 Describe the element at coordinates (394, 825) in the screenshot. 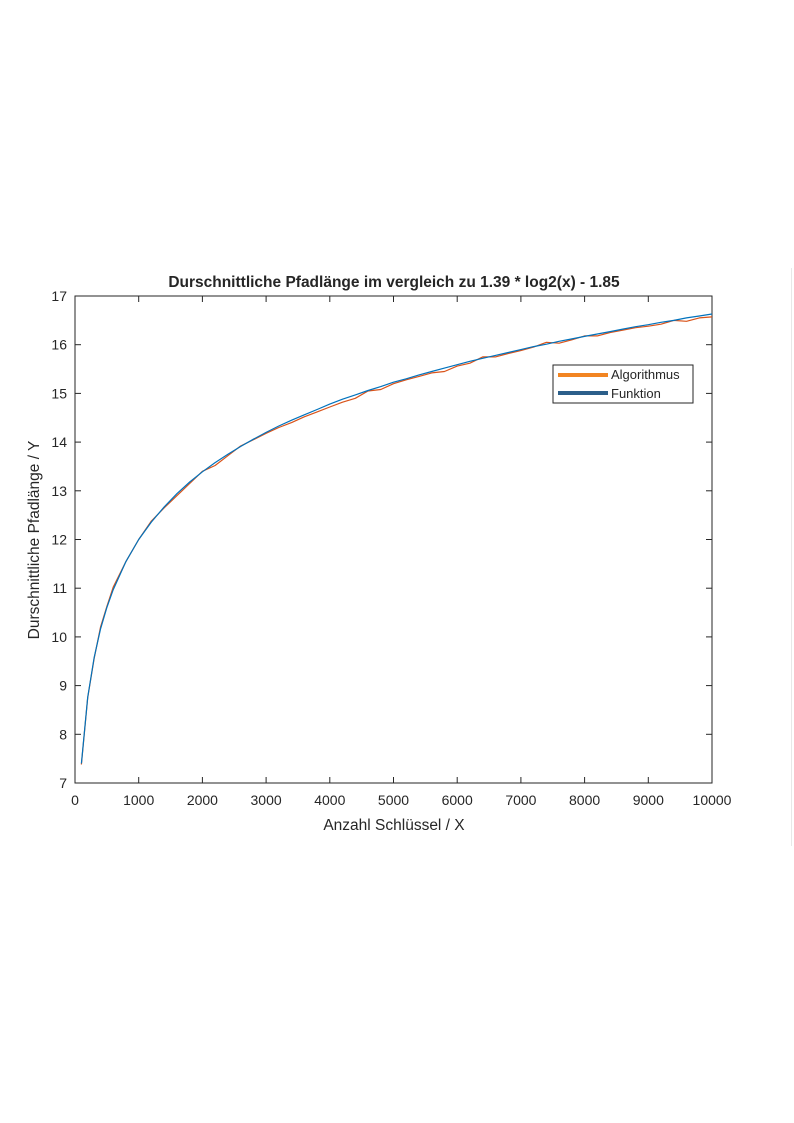

I see `x-axis-label: Anzahl Schlüssel / X` at that location.